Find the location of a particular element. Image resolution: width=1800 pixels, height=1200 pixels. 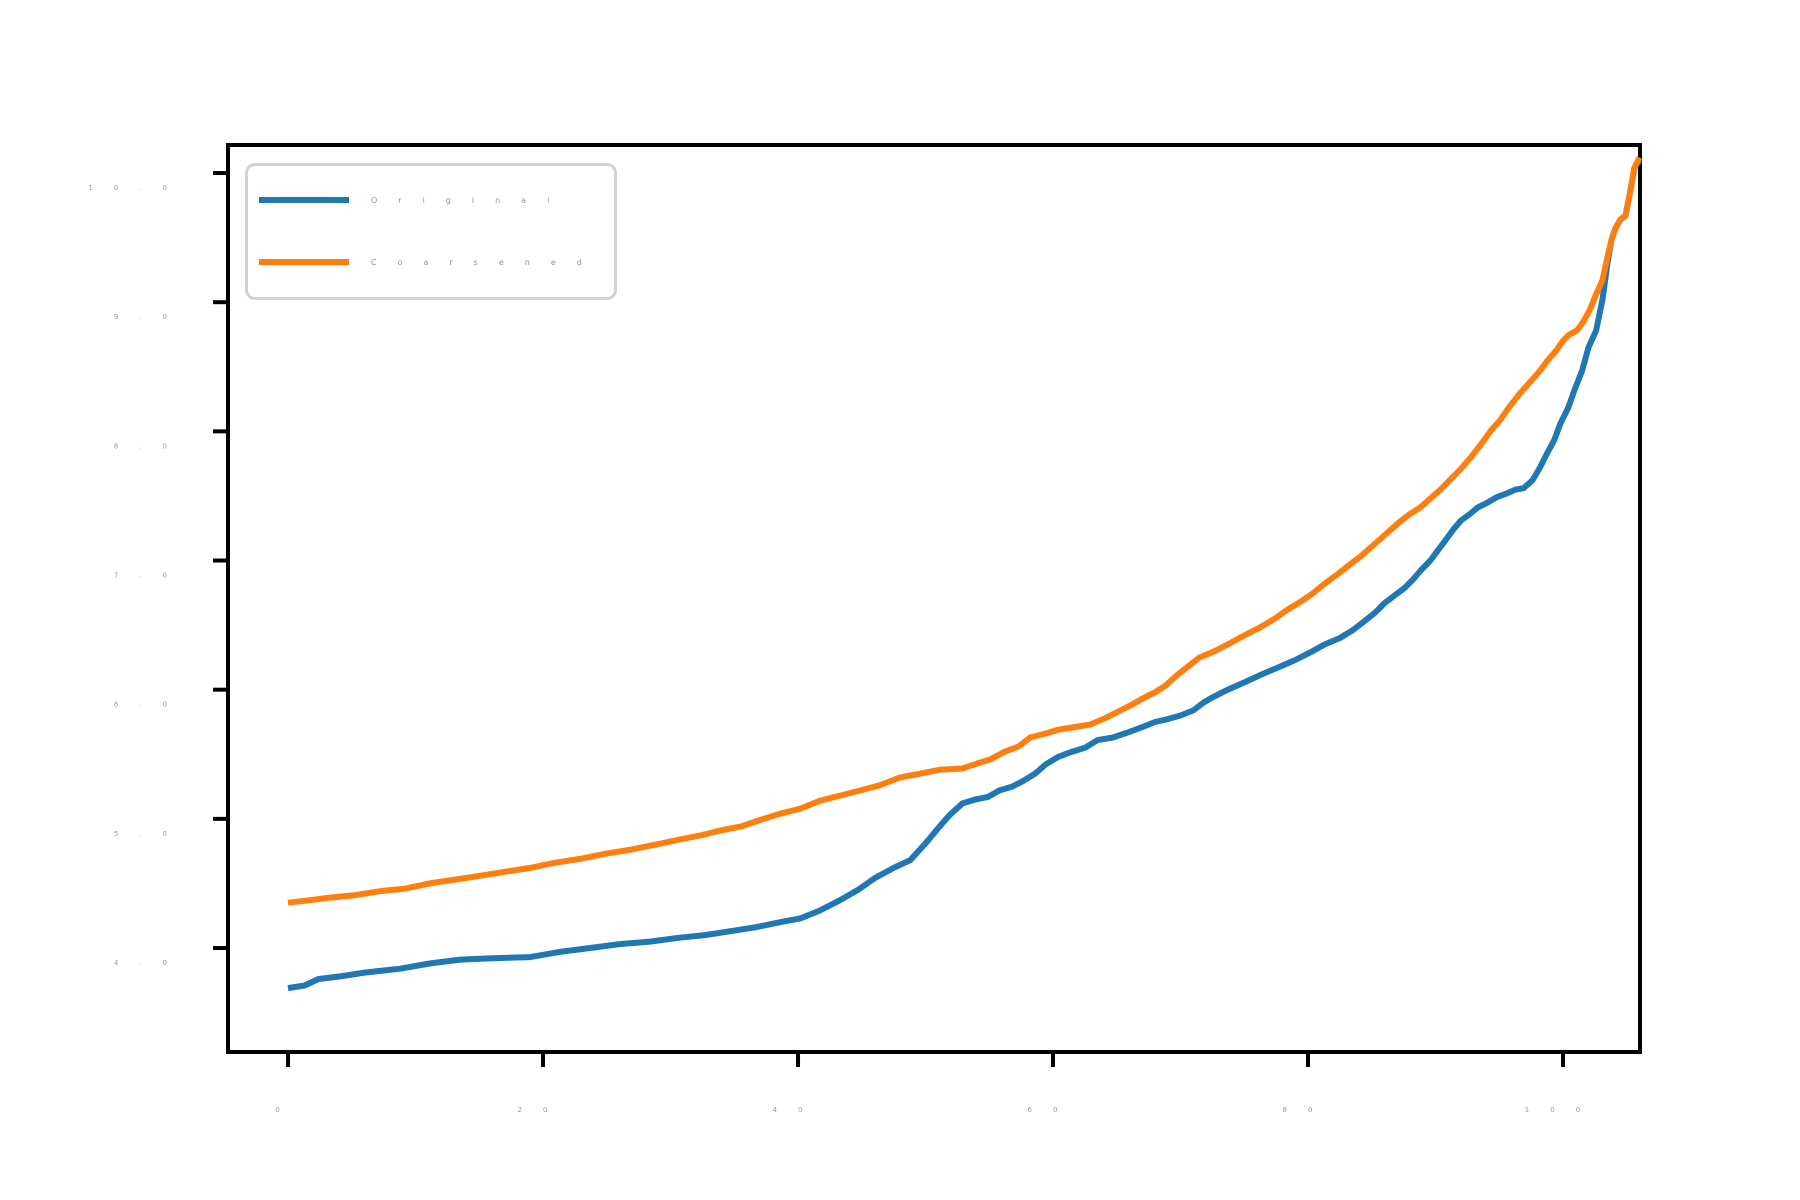

legend-label-coarsened: Coarsened is located at coordinates (487, 262).